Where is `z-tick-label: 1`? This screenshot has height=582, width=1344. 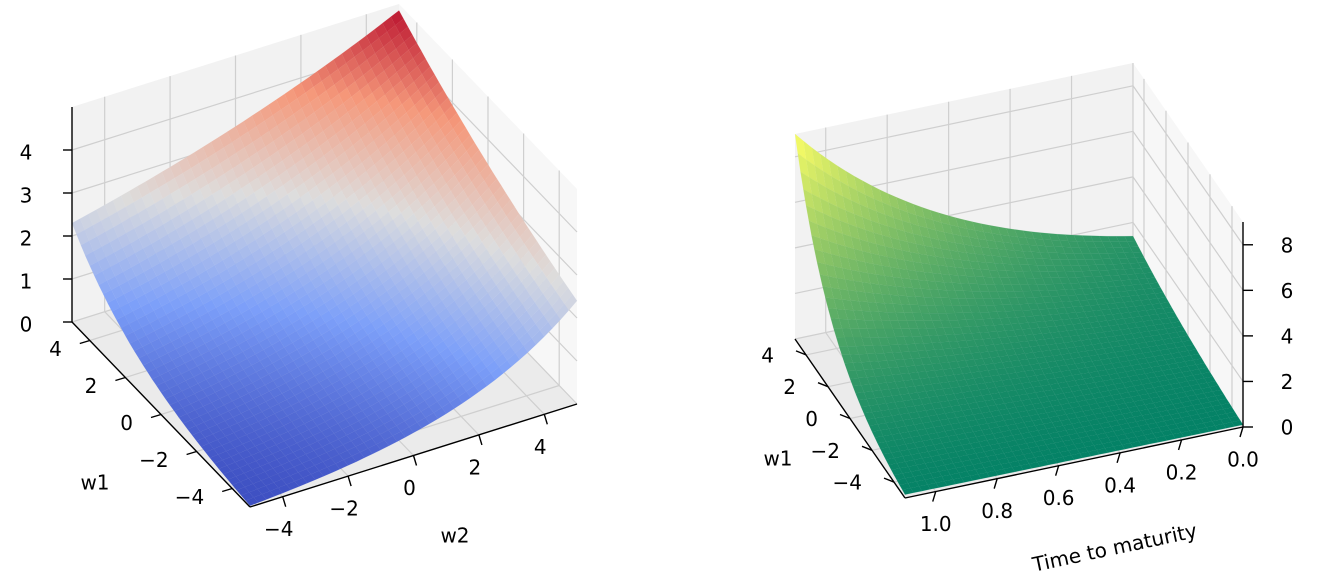 z-tick-label: 1 is located at coordinates (26, 282).